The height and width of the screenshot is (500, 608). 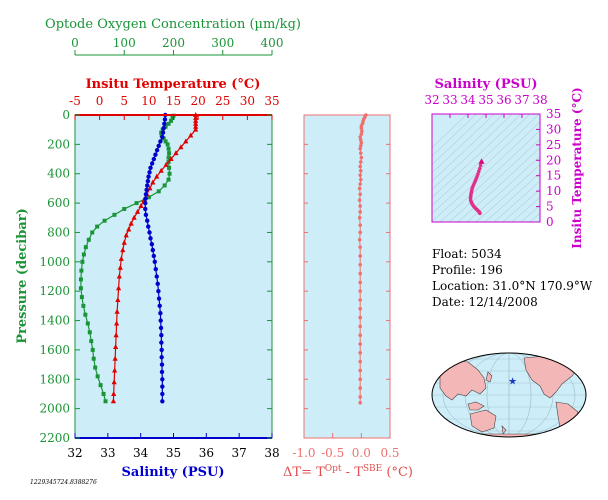 I want to click on world-map: ★, so click(x=509, y=395).